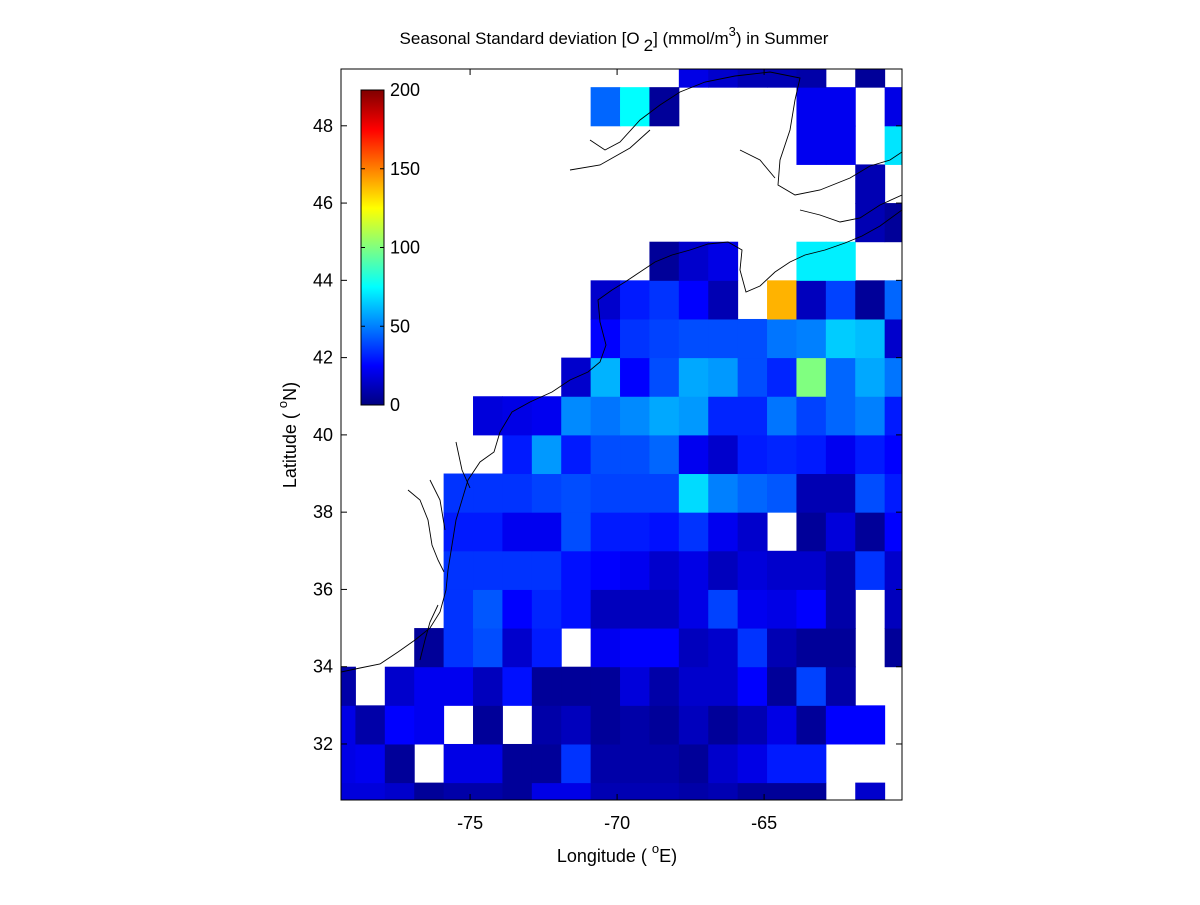 Image resolution: width=1200 pixels, height=905 pixels. What do you see at coordinates (323, 280) in the screenshot?
I see `y-tick-label: 44` at bounding box center [323, 280].